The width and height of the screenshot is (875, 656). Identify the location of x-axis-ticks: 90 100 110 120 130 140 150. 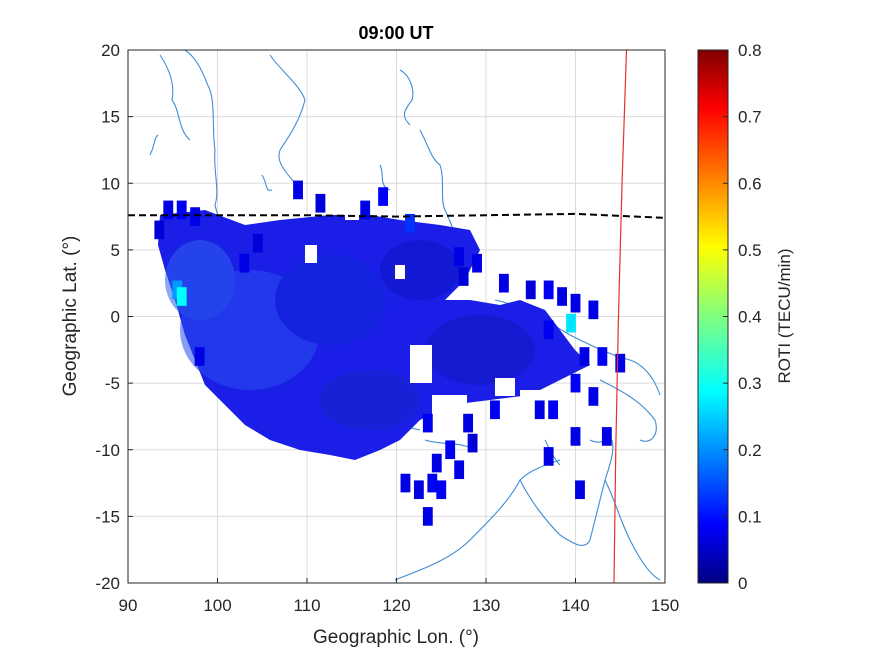
(399, 596).